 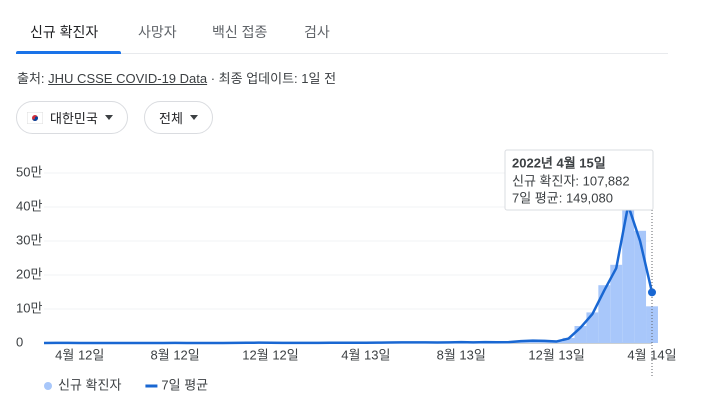 I want to click on source-suffix: · 최종 업데이트: 1일 전, so click(x=273, y=78).